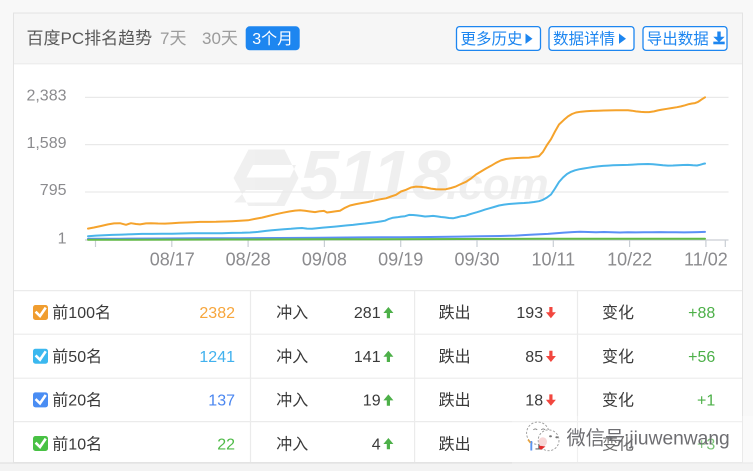  What do you see at coordinates (629, 260) in the screenshot?
I see `svg-text: 10/22` at bounding box center [629, 260].